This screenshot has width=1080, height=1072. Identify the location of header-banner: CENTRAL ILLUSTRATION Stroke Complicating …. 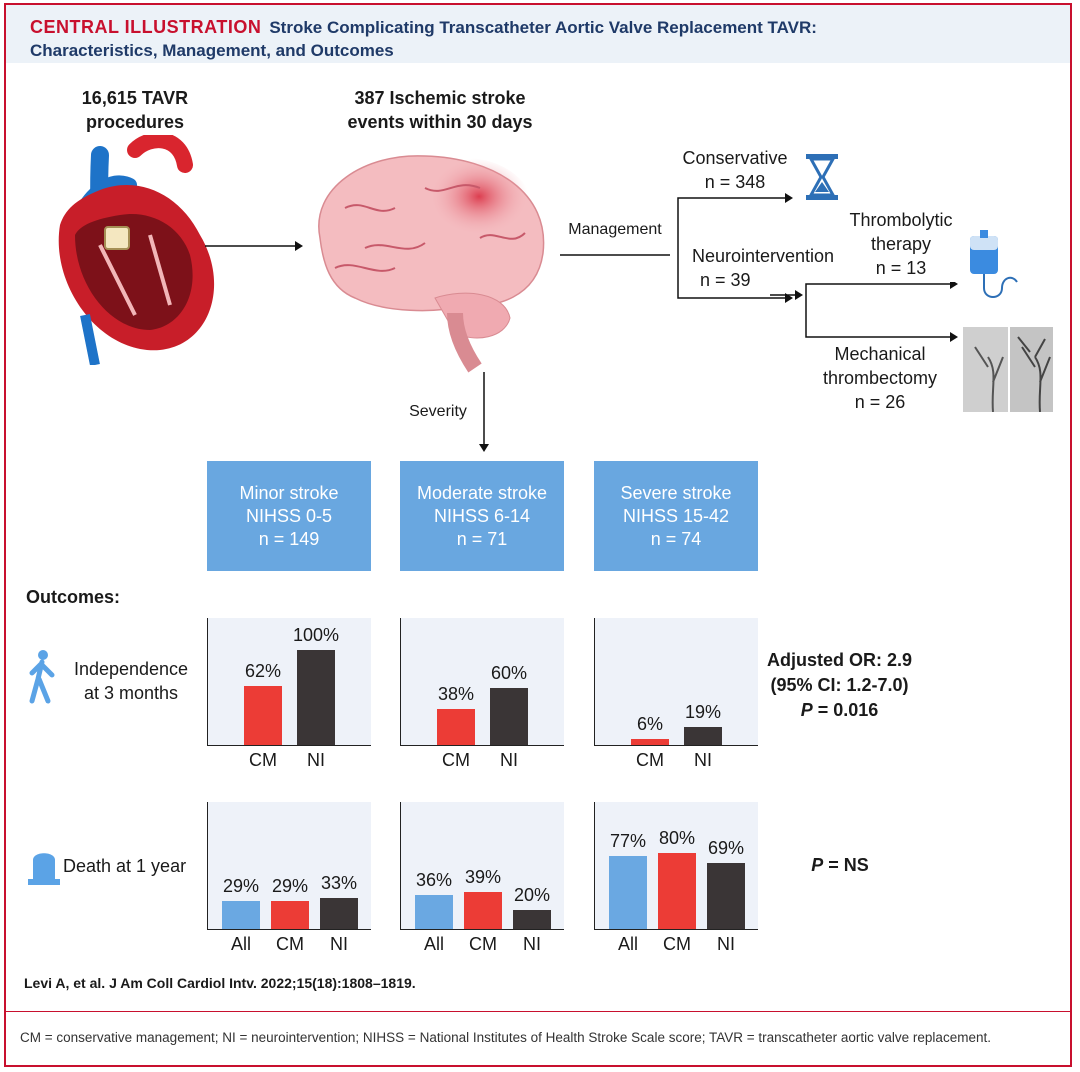
(538, 34).